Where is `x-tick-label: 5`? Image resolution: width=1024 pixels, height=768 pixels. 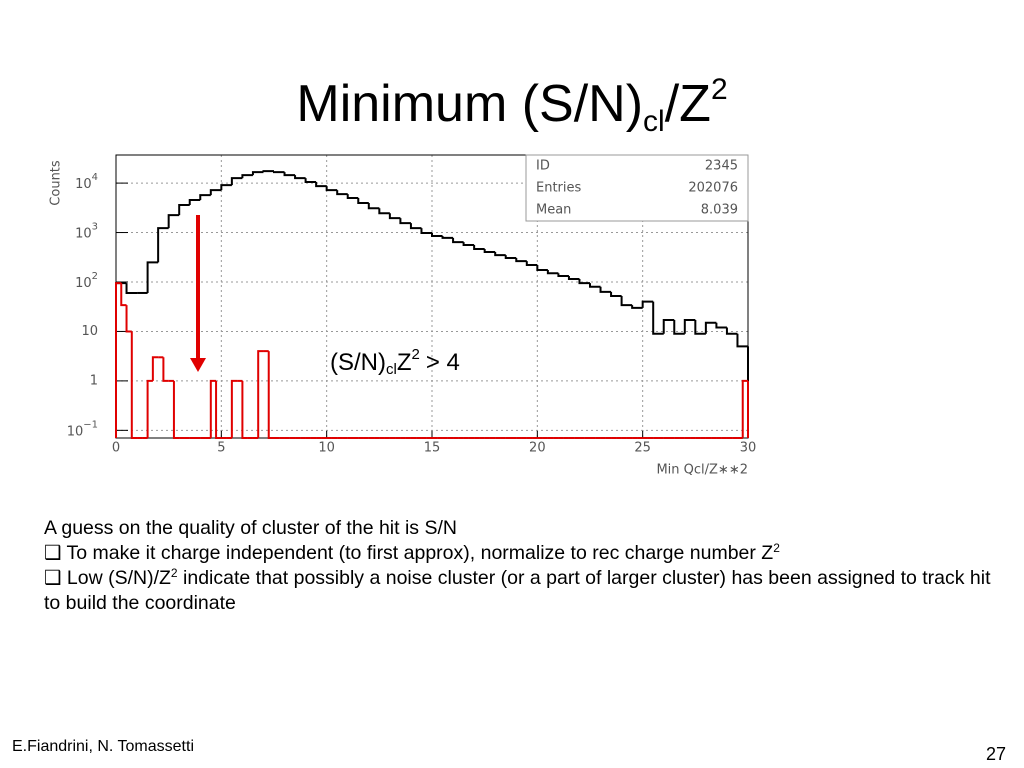 x-tick-label: 5 is located at coordinates (221, 448).